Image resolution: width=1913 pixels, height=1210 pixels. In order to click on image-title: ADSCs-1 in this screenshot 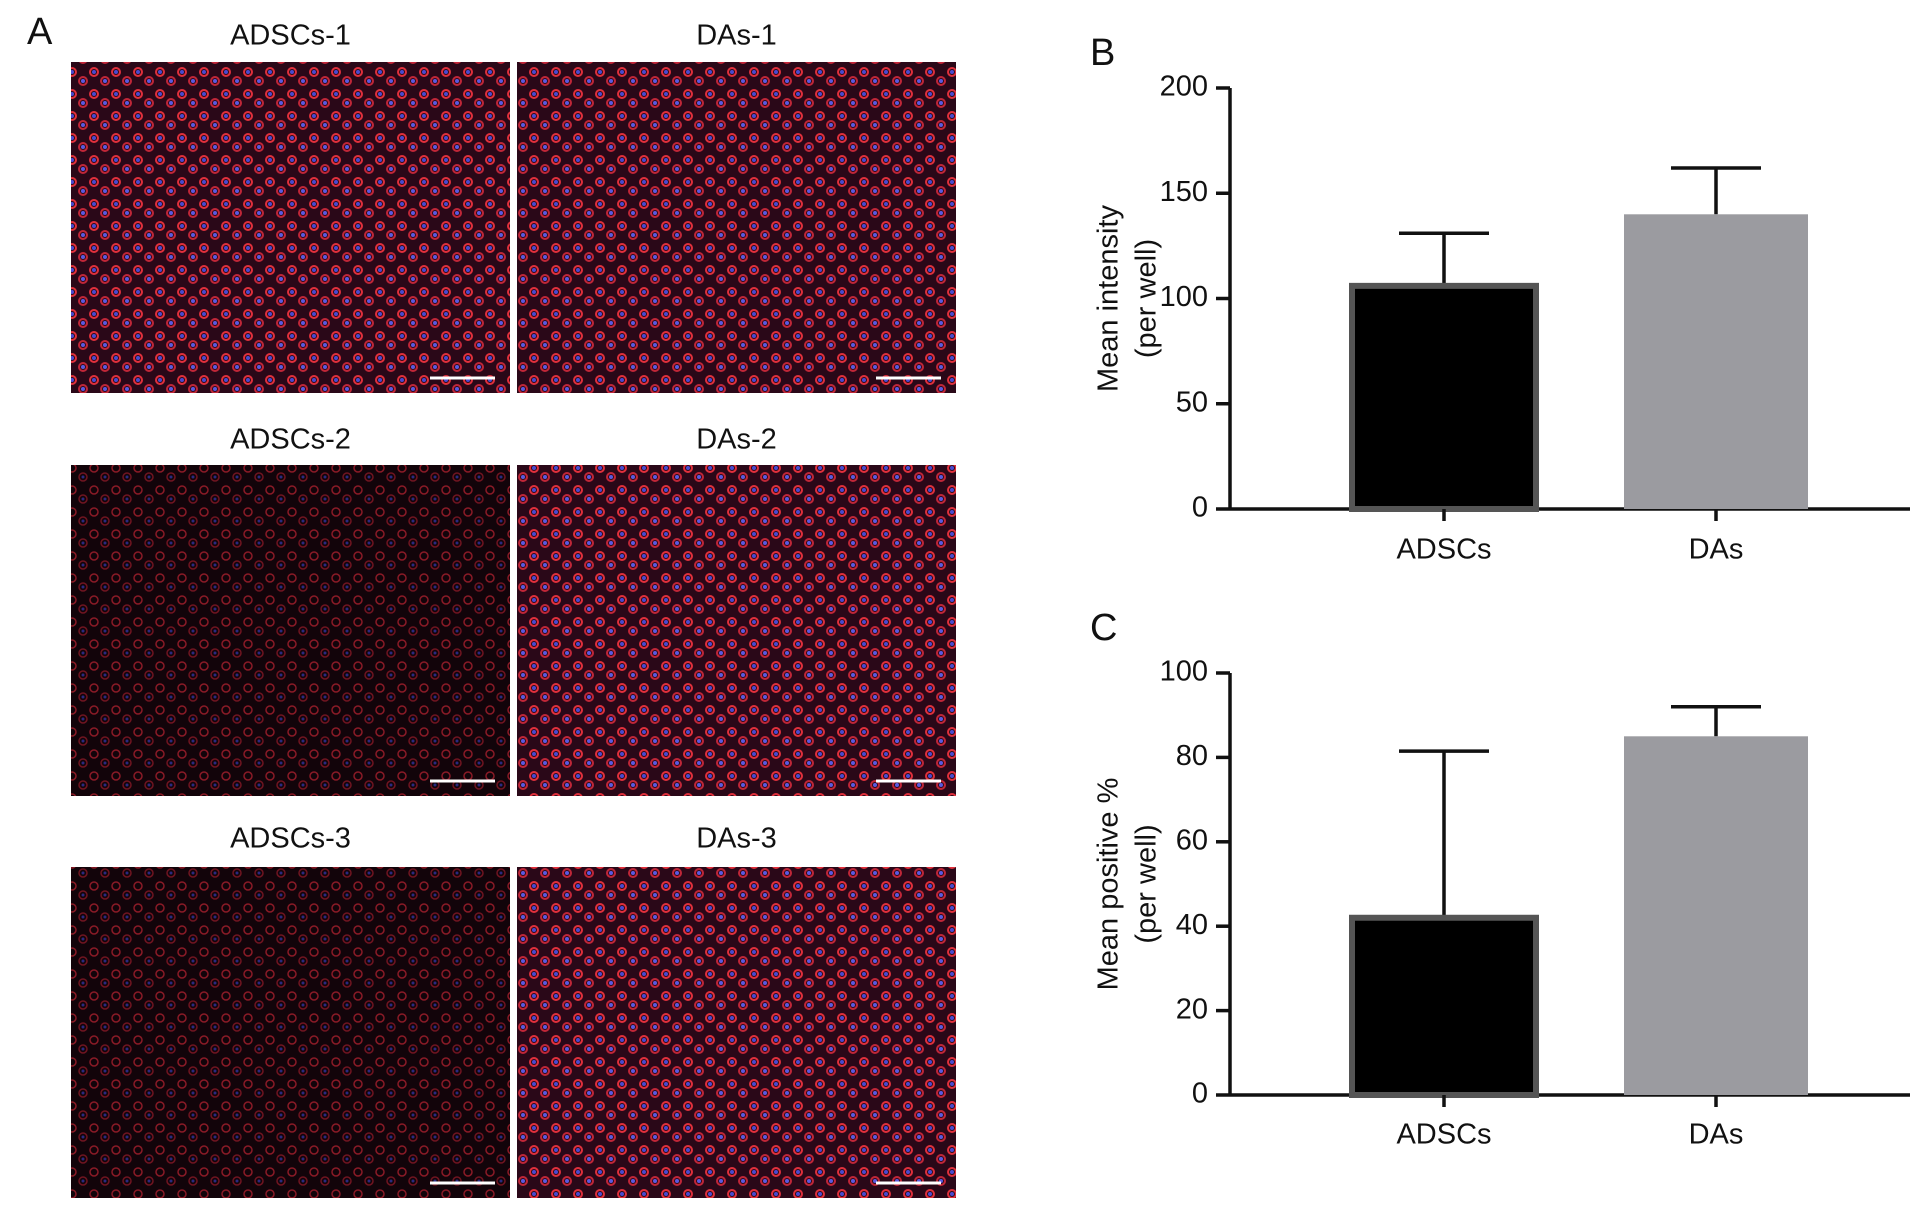, I will do `click(290, 36)`.